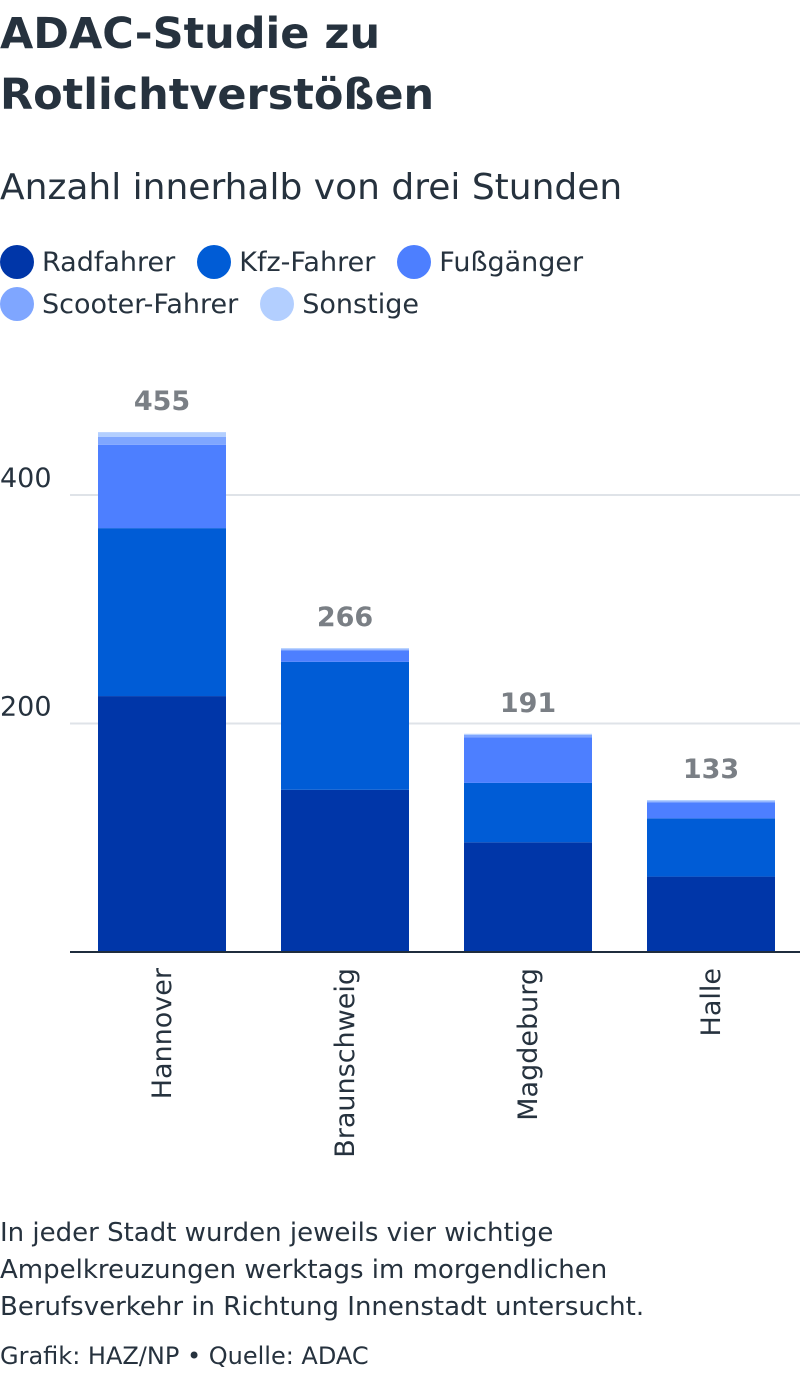  I want to click on legend-swatch-fussgaenger, so click(414, 262).